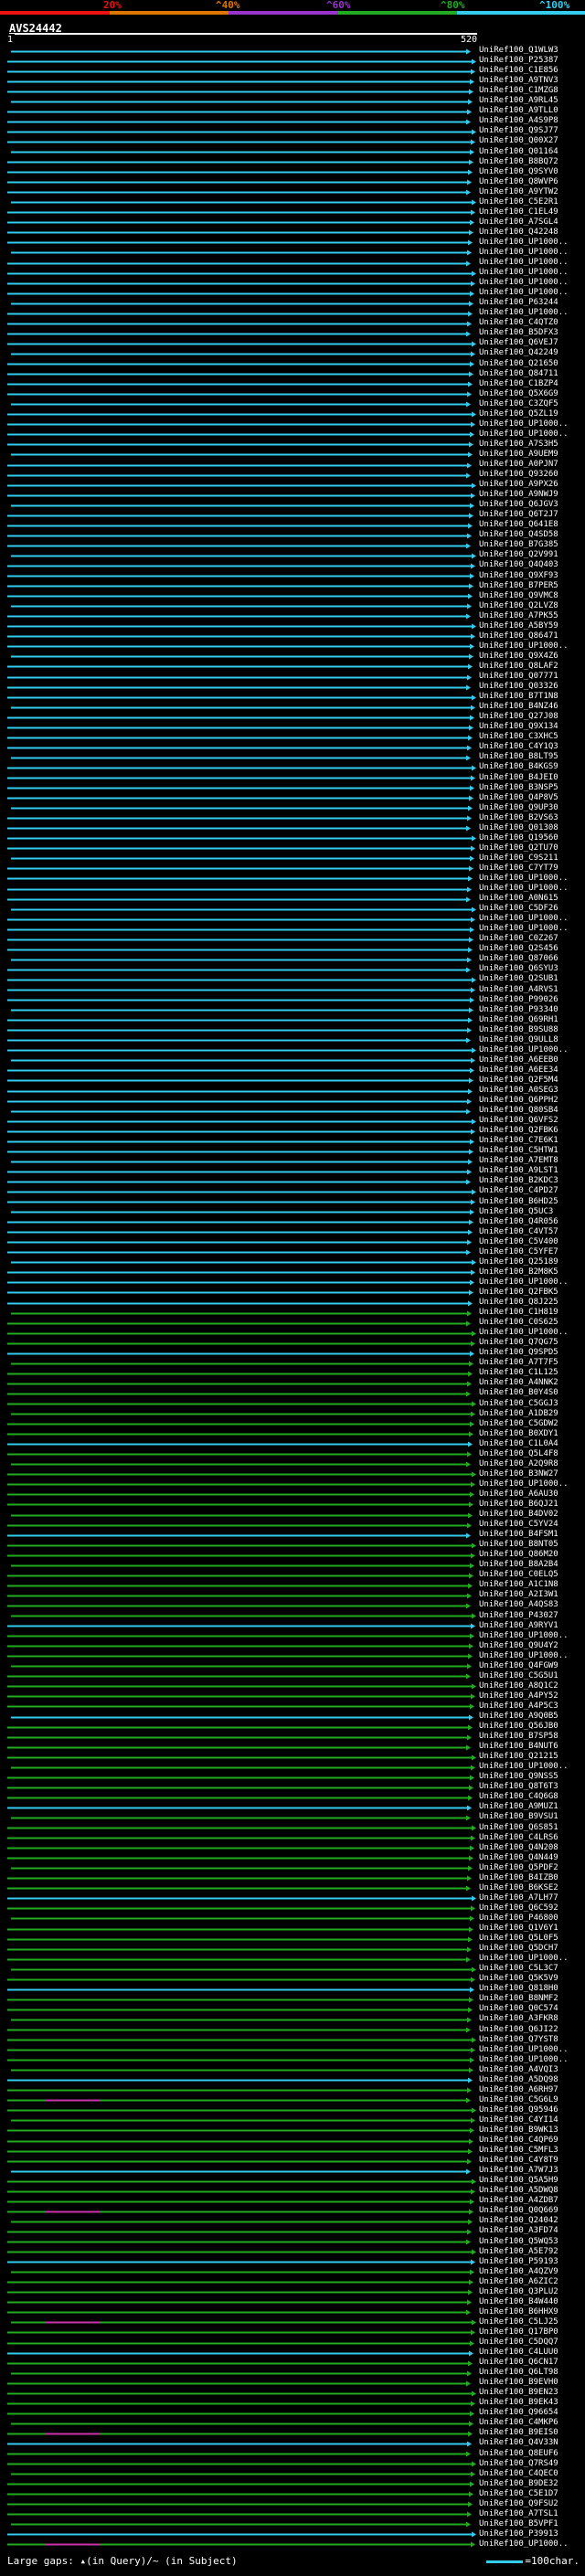  What do you see at coordinates (518, 626) in the screenshot?
I see `hit-label: UniRef100_A5BY59` at bounding box center [518, 626].